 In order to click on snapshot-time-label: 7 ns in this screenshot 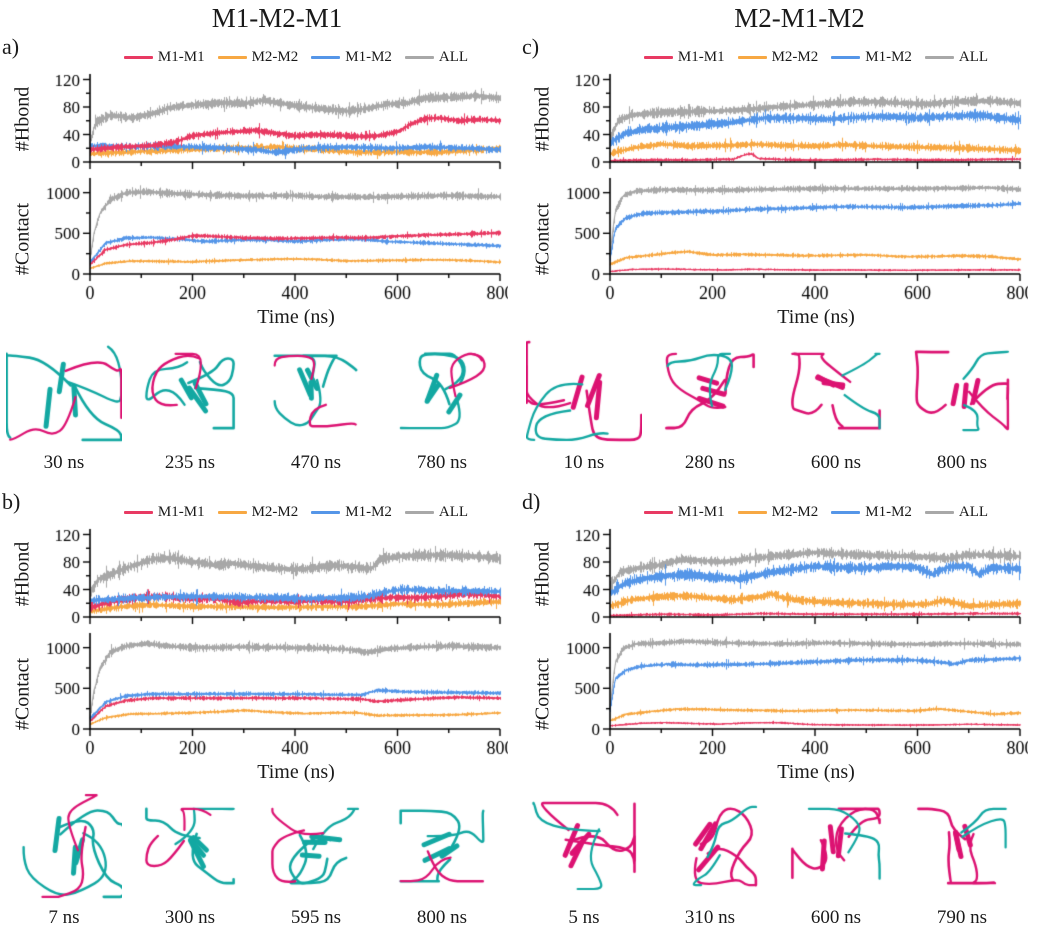, I will do `click(64, 917)`.